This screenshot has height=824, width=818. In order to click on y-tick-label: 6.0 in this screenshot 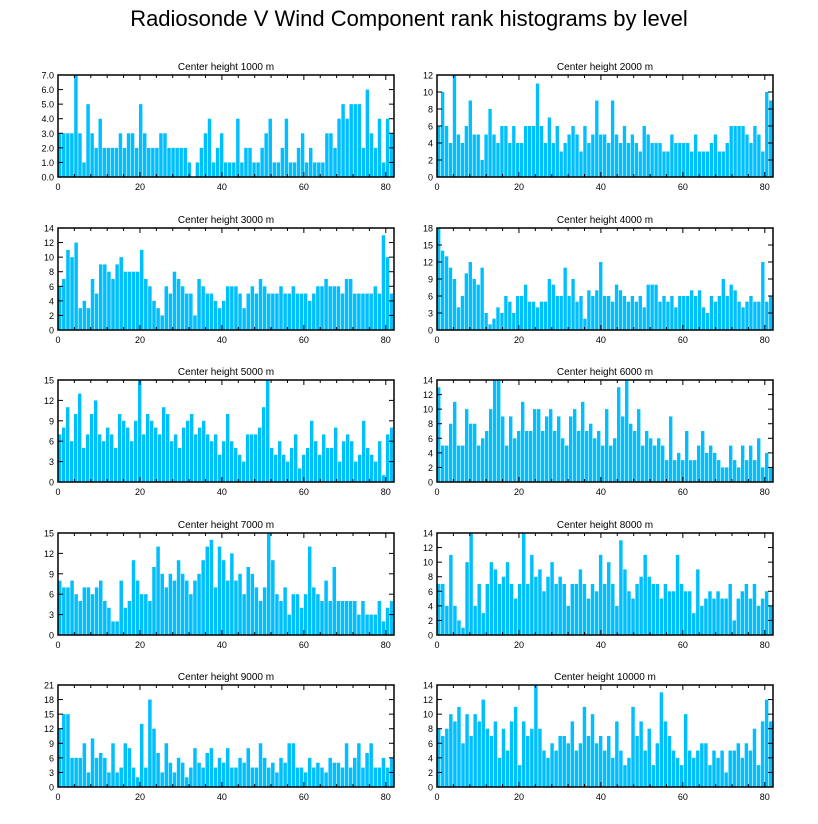, I will do `click(47, 90)`.